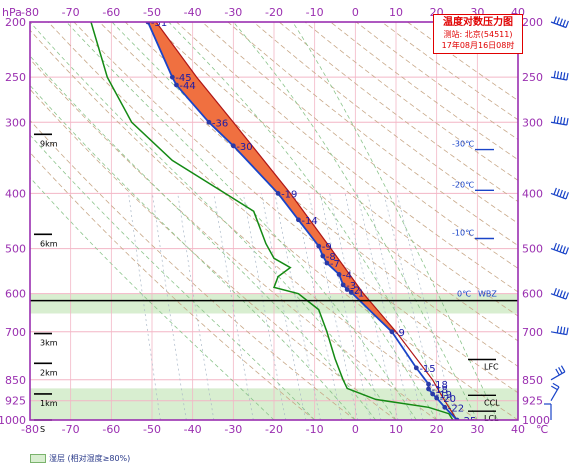 The width and height of the screenshot is (572, 466). I want to click on temperature-point-label: -44, so click(187, 86).